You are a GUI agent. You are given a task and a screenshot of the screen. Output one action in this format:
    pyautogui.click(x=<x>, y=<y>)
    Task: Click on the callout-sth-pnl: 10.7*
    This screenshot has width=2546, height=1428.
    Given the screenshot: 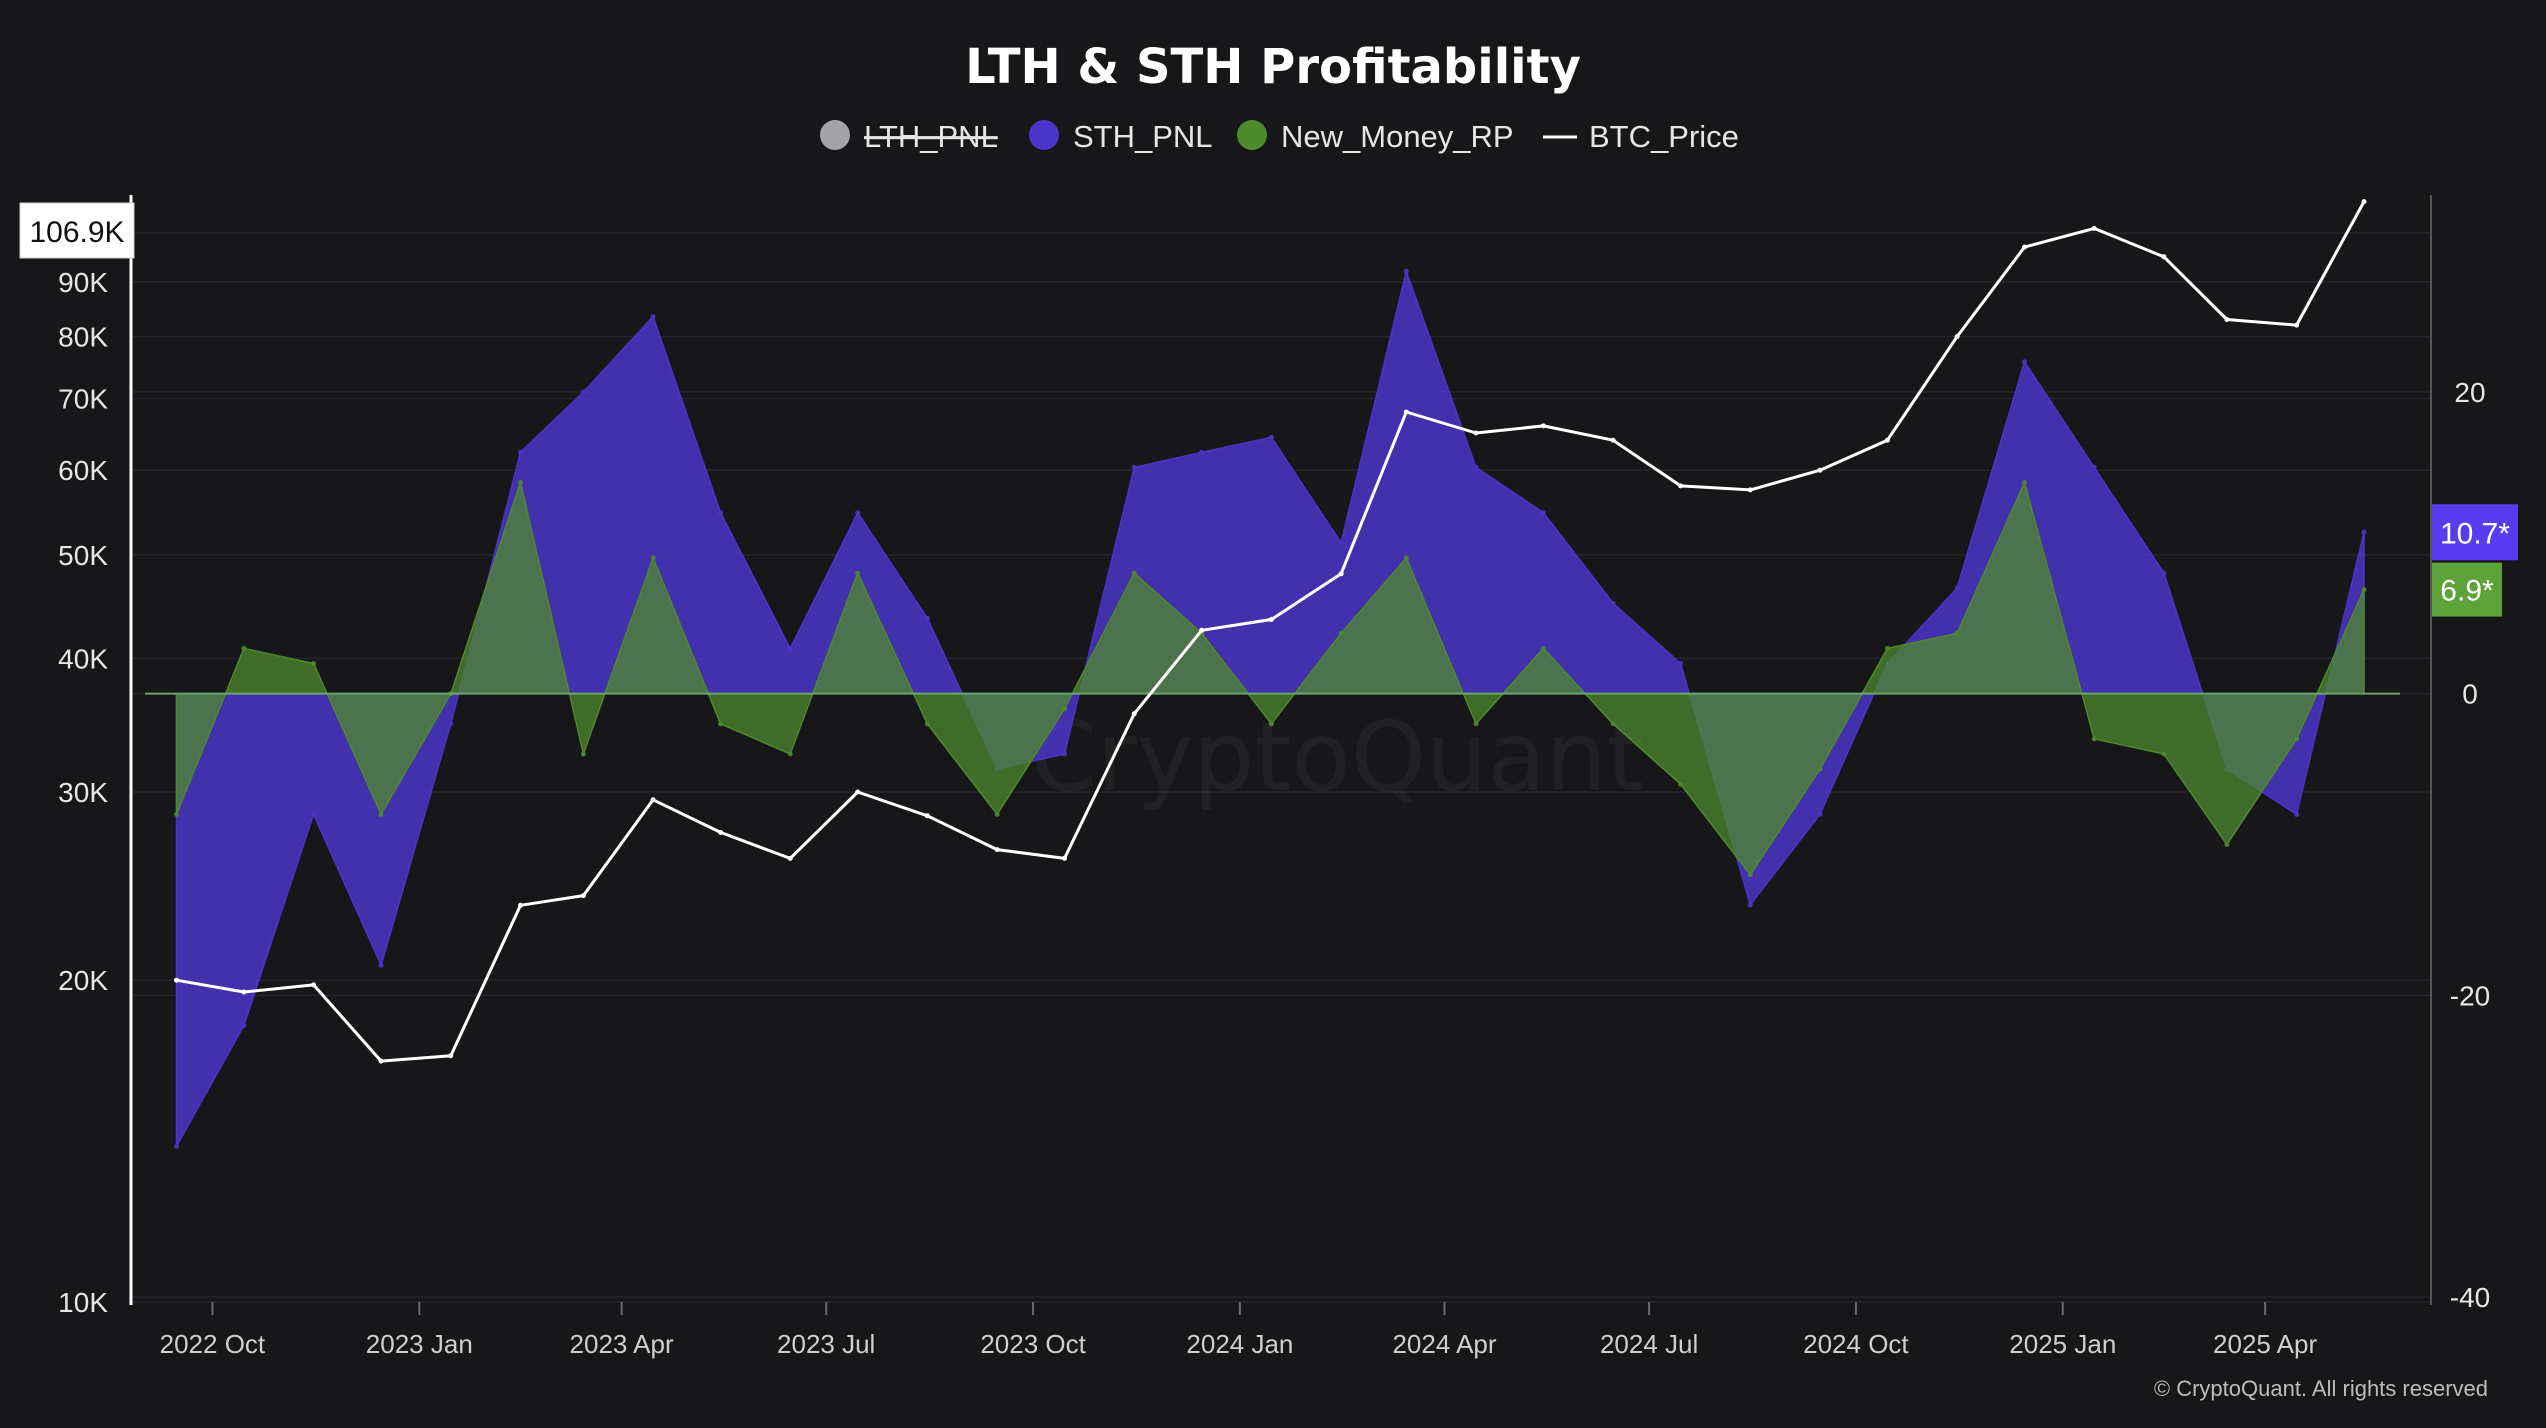 What is the action you would take?
    pyautogui.click(x=2475, y=532)
    